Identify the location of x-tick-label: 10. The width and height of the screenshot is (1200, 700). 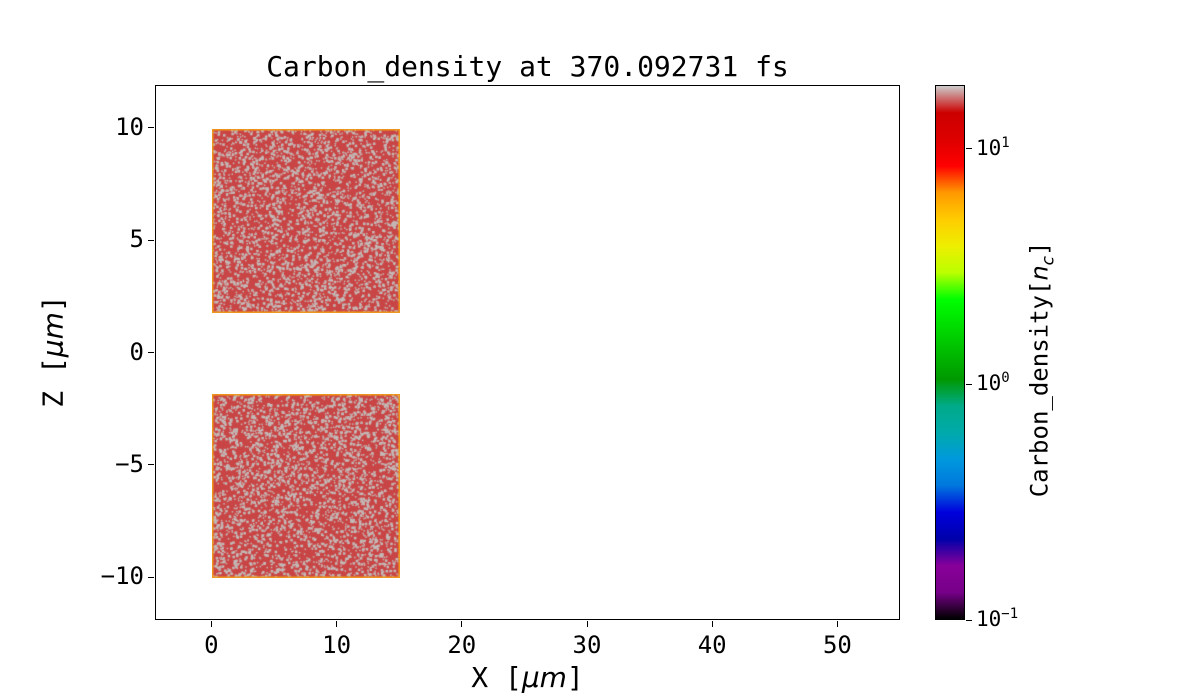
(337, 645).